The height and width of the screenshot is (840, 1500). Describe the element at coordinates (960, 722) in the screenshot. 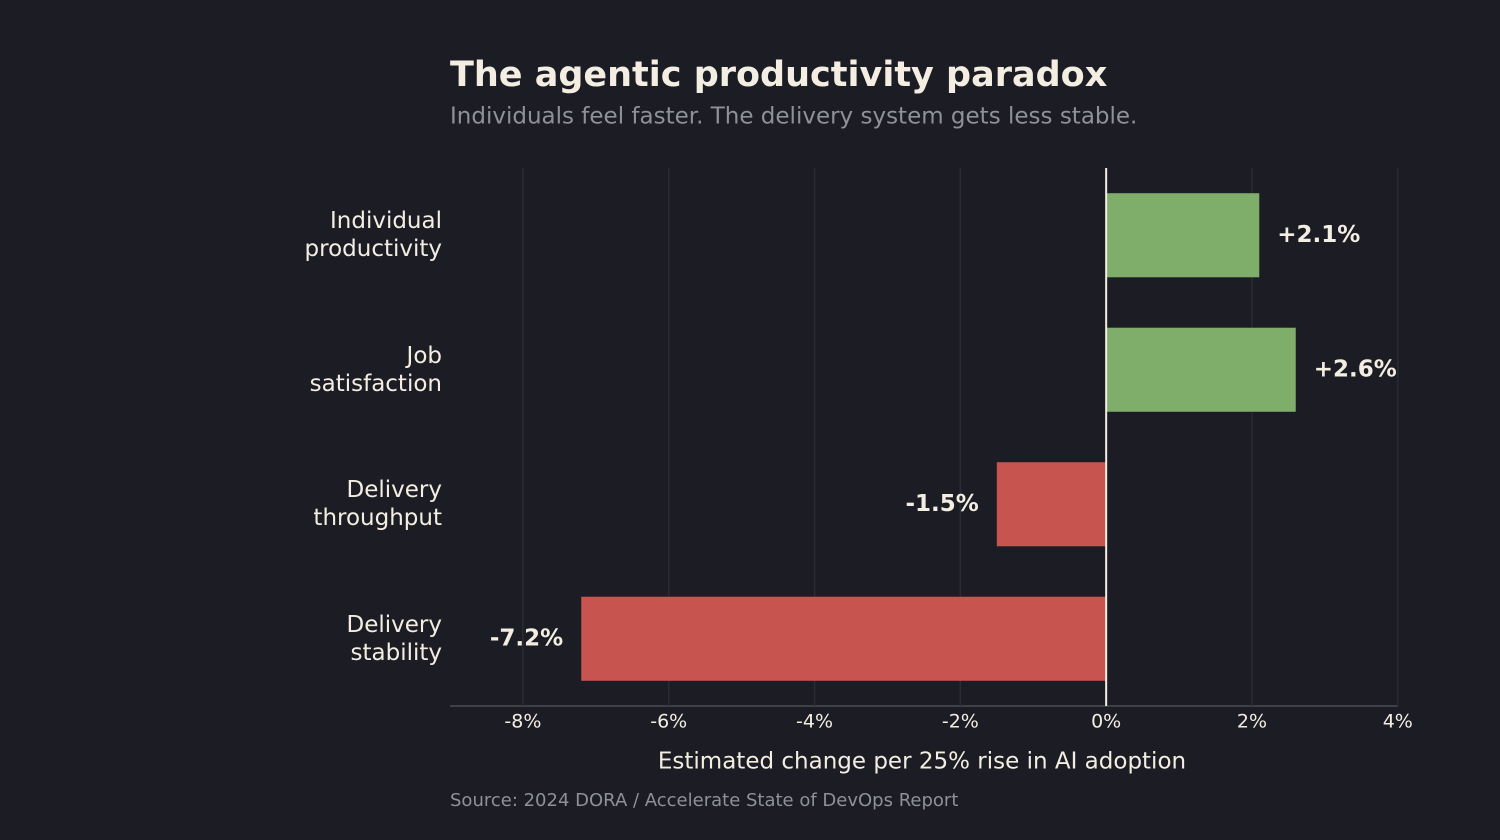

I see `x-tick-label: -2%` at that location.